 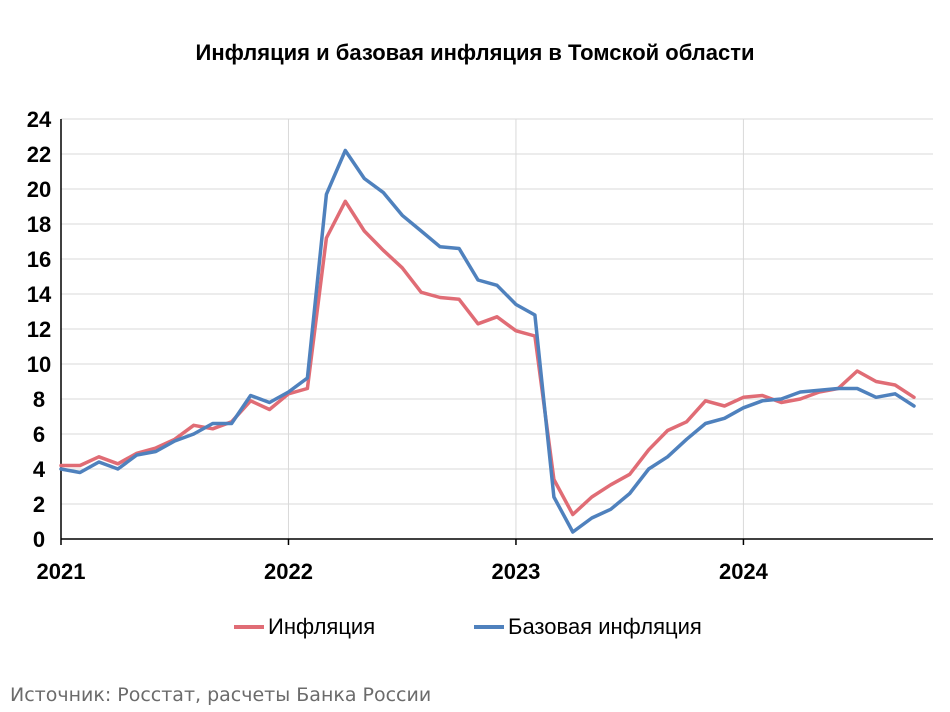 What do you see at coordinates (744, 571) in the screenshot?
I see `x-tick-label: 2024` at bounding box center [744, 571].